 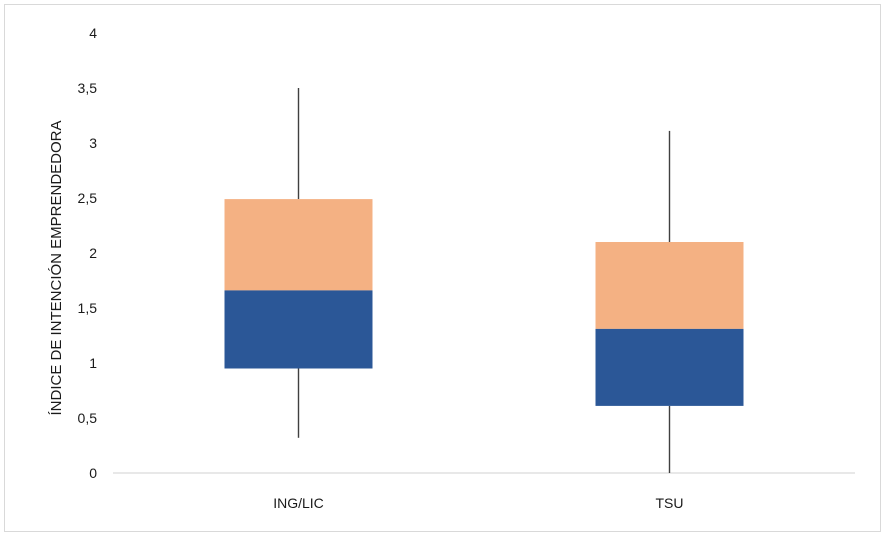 I want to click on y-tick-label: 3, so click(x=93, y=143).